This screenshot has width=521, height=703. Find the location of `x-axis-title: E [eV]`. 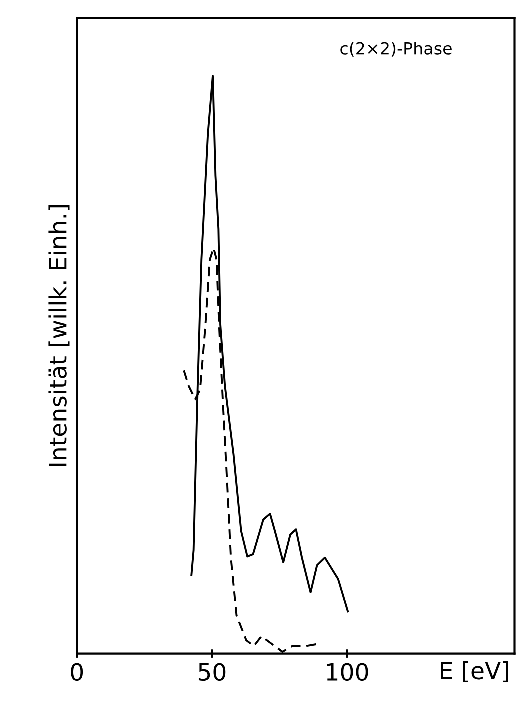

x-axis-title: E [eV] is located at coordinates (474, 671).